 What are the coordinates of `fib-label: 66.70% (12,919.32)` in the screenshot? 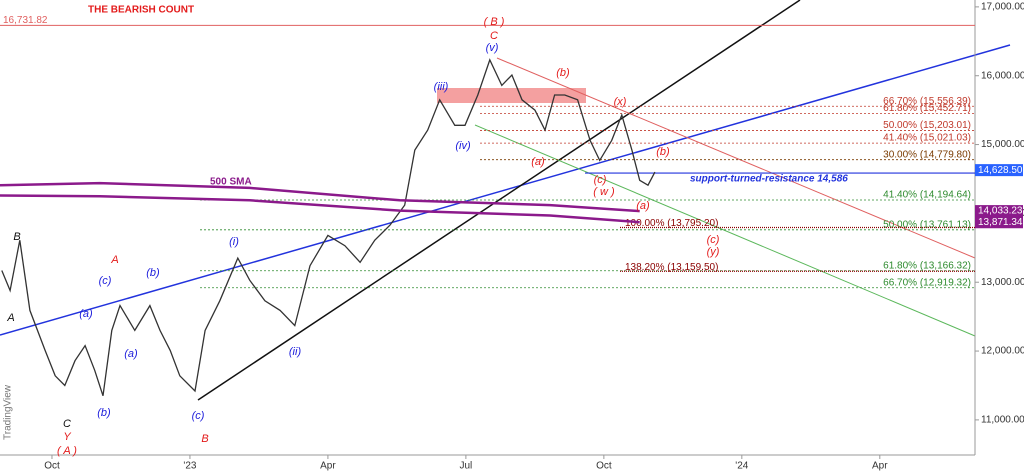 It's located at (927, 282).